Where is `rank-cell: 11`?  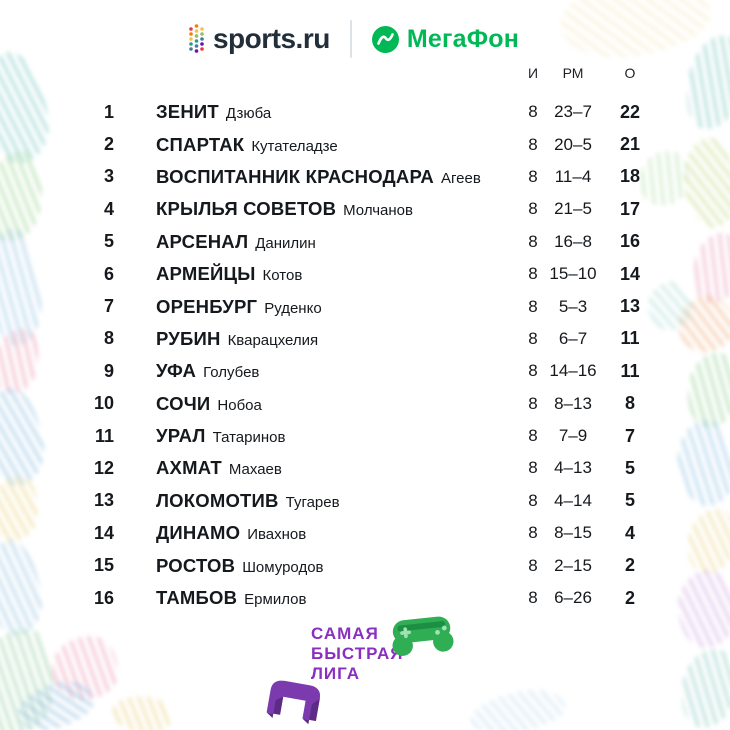
rank-cell: 11 is located at coordinates (104, 435).